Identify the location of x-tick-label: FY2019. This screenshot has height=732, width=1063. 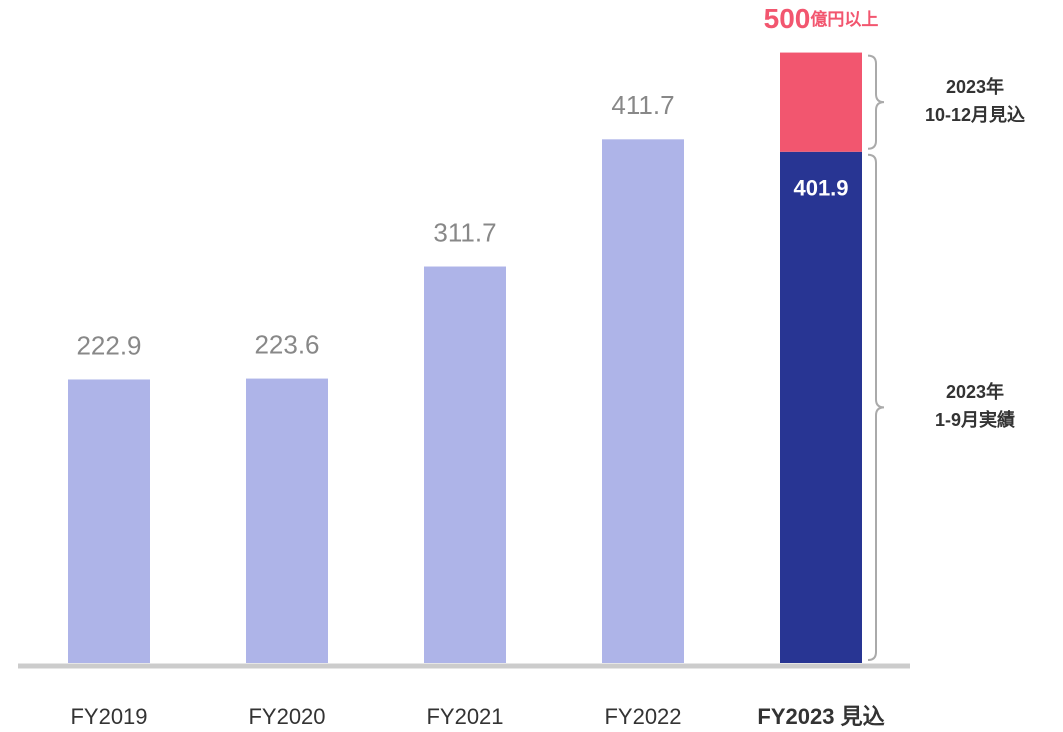
(108, 716).